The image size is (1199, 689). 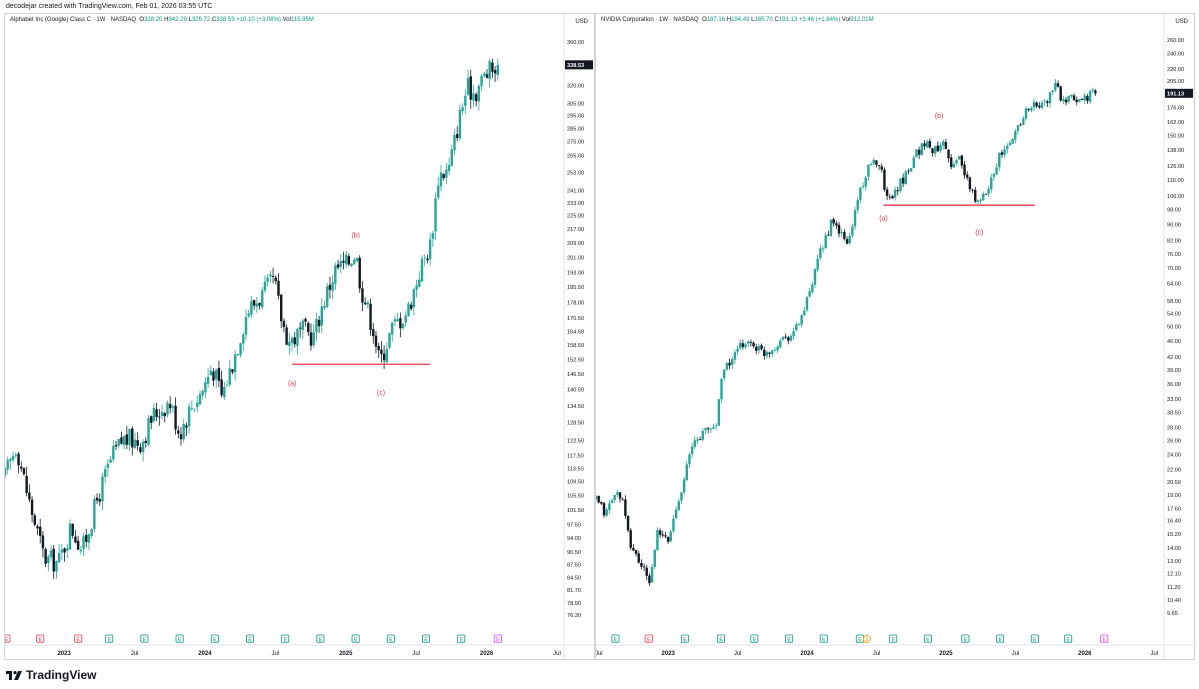 I want to click on y-tick-label: 220.00, so click(x=1175, y=70).